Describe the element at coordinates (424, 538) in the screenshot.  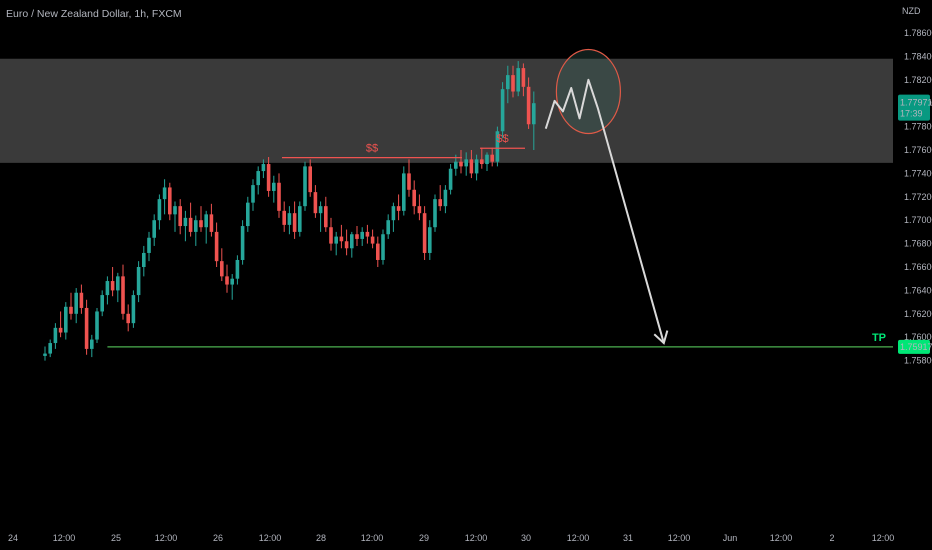
I see `x-tick-label: 29` at that location.